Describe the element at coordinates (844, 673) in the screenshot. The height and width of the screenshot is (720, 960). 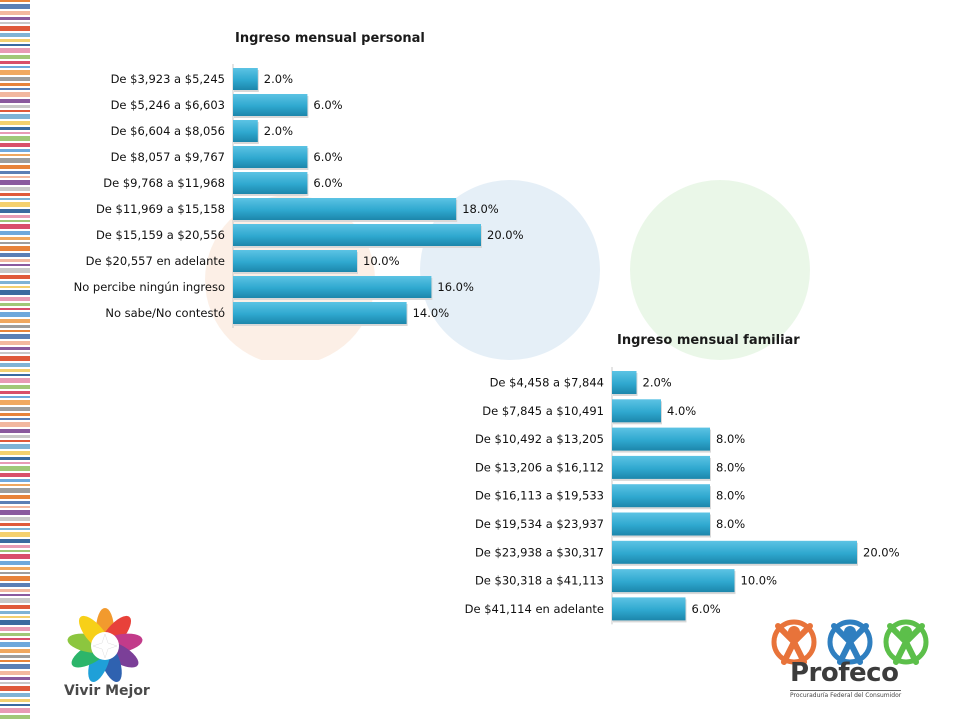
I see `profeco-logo-text: Profeco` at that location.